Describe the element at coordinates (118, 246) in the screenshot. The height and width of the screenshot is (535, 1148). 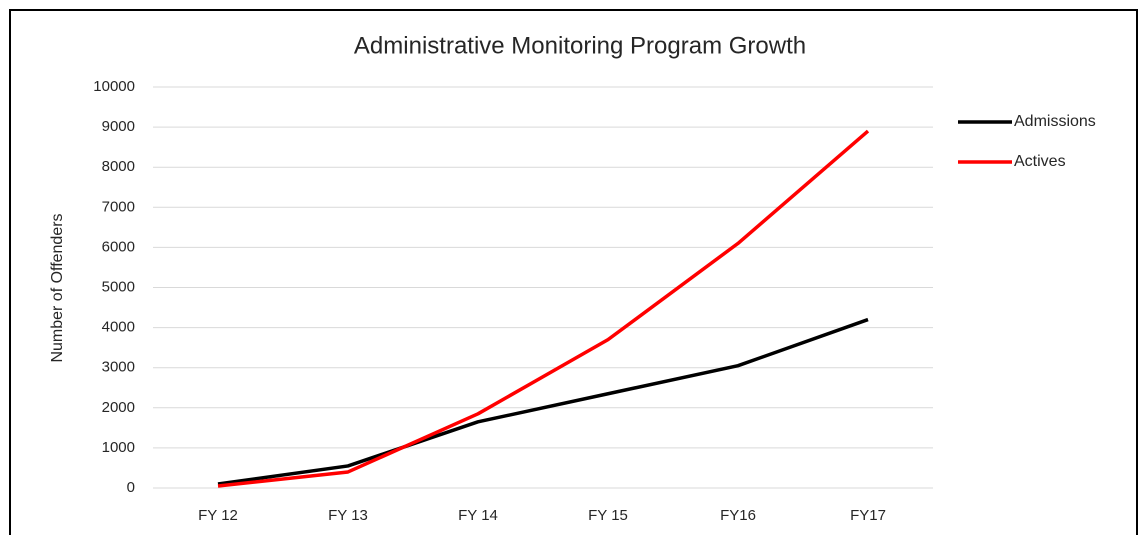
I see `y-tick-label: 6000` at that location.